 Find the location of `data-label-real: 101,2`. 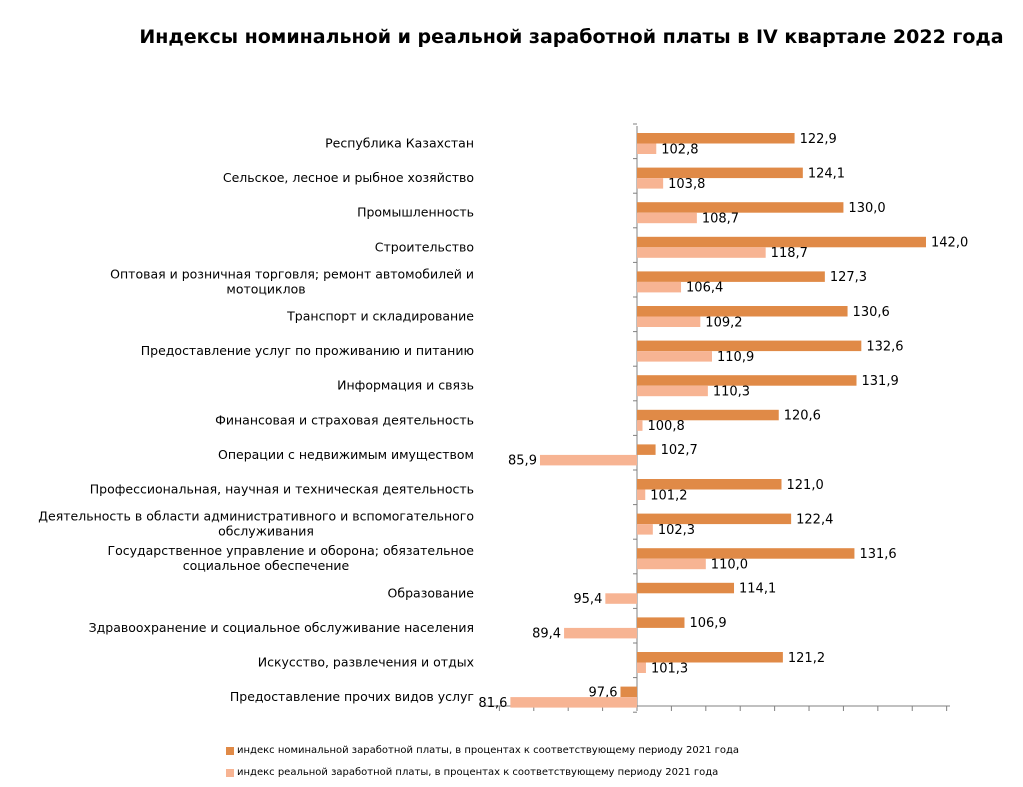

data-label-real: 101,2 is located at coordinates (668, 495).